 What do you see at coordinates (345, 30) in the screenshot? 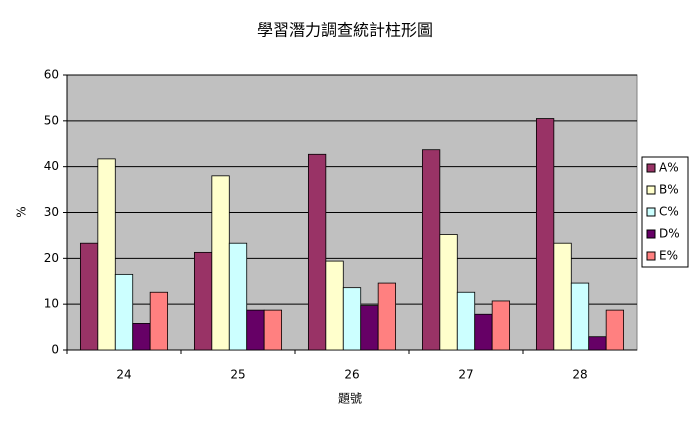
I see `chart-title: 學習潛力調查統計柱形圖` at bounding box center [345, 30].